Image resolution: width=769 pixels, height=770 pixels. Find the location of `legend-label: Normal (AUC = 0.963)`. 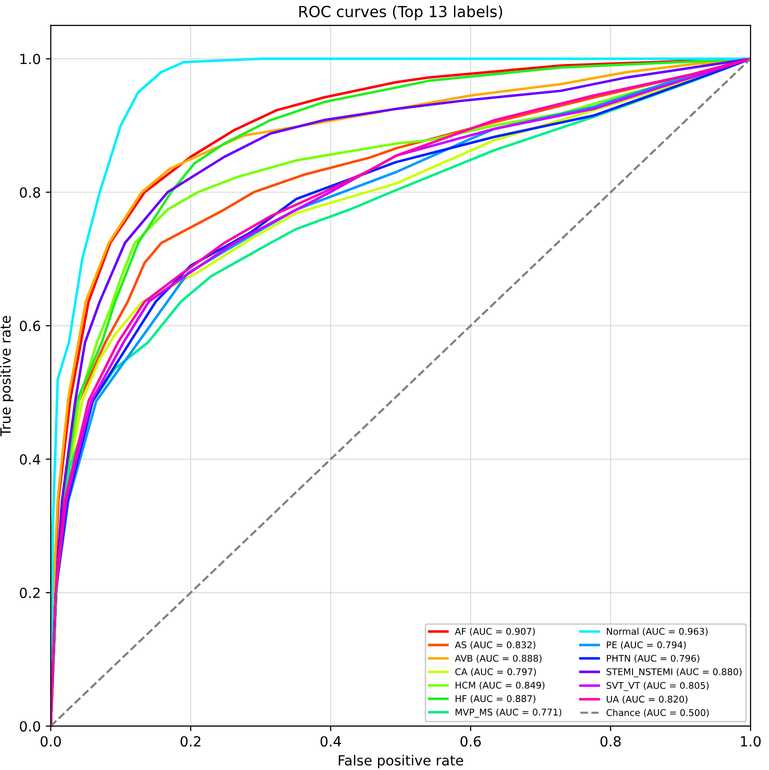

legend-label: Normal (AUC = 0.963) is located at coordinates (657, 632).